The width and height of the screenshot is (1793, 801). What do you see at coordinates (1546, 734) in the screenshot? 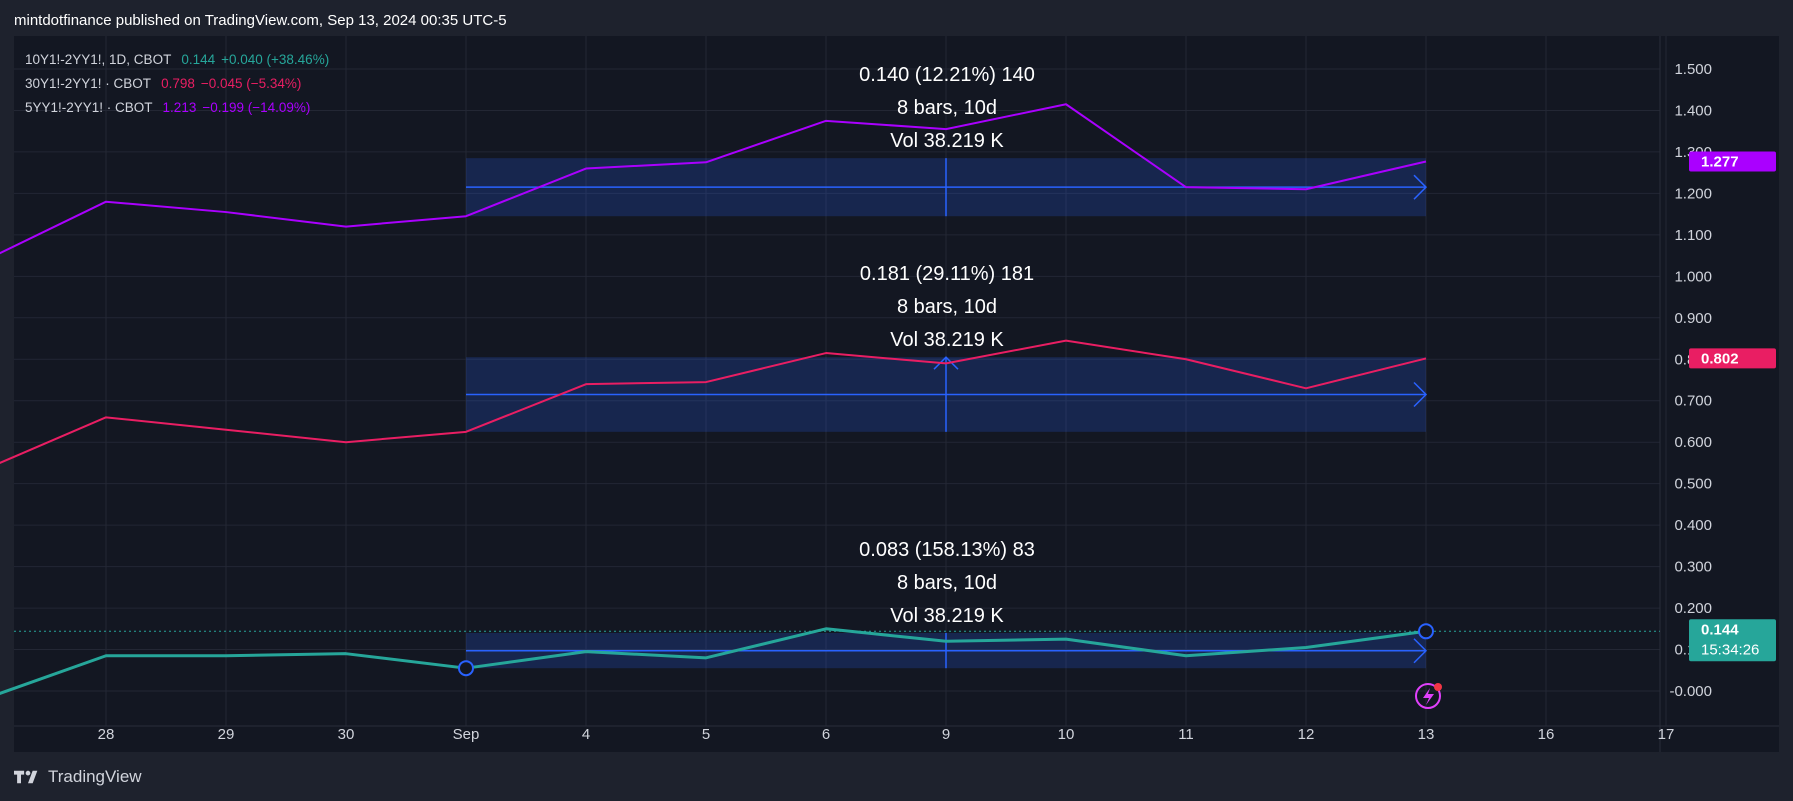
I see `x-tick-label: 16` at bounding box center [1546, 734].